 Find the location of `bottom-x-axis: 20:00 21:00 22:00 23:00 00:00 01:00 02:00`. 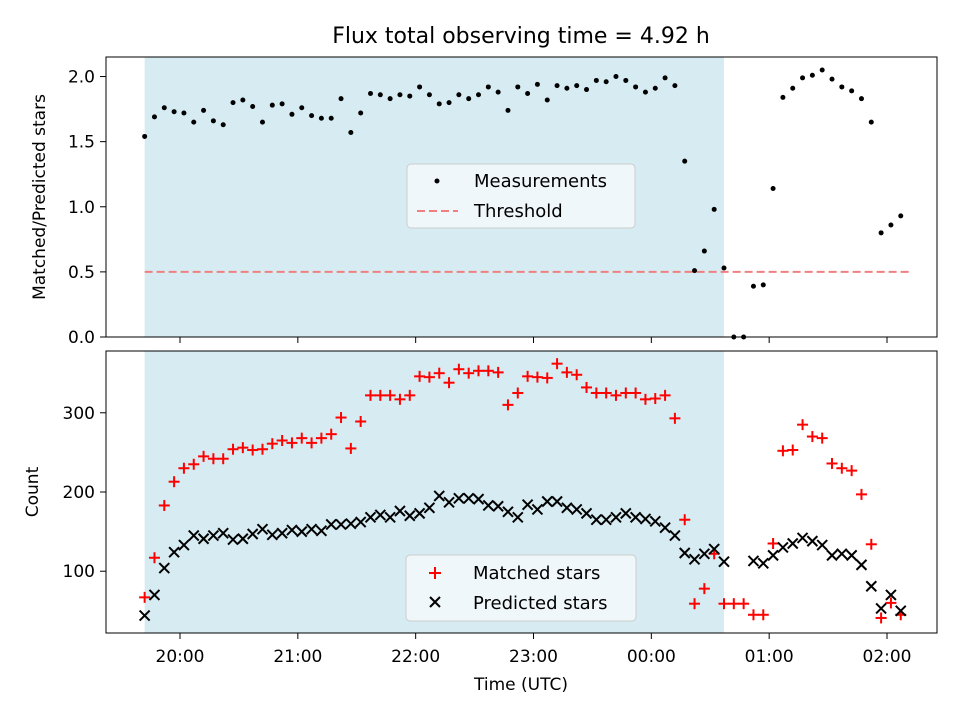

bottom-x-axis: 20:00 21:00 22:00 23:00 00:00 01:00 02:00 is located at coordinates (534, 650).